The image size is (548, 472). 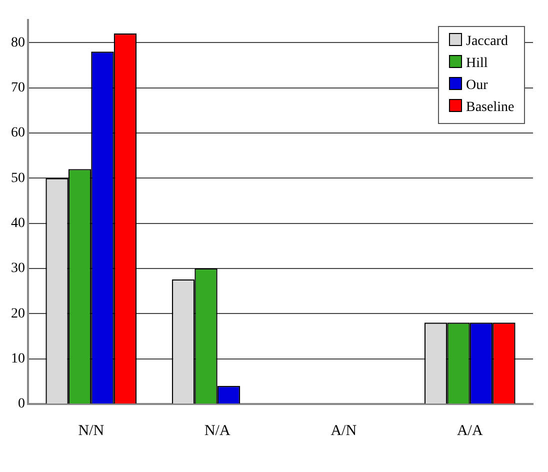 What do you see at coordinates (18, 314) in the screenshot?
I see `y-tick-label: 20` at bounding box center [18, 314].